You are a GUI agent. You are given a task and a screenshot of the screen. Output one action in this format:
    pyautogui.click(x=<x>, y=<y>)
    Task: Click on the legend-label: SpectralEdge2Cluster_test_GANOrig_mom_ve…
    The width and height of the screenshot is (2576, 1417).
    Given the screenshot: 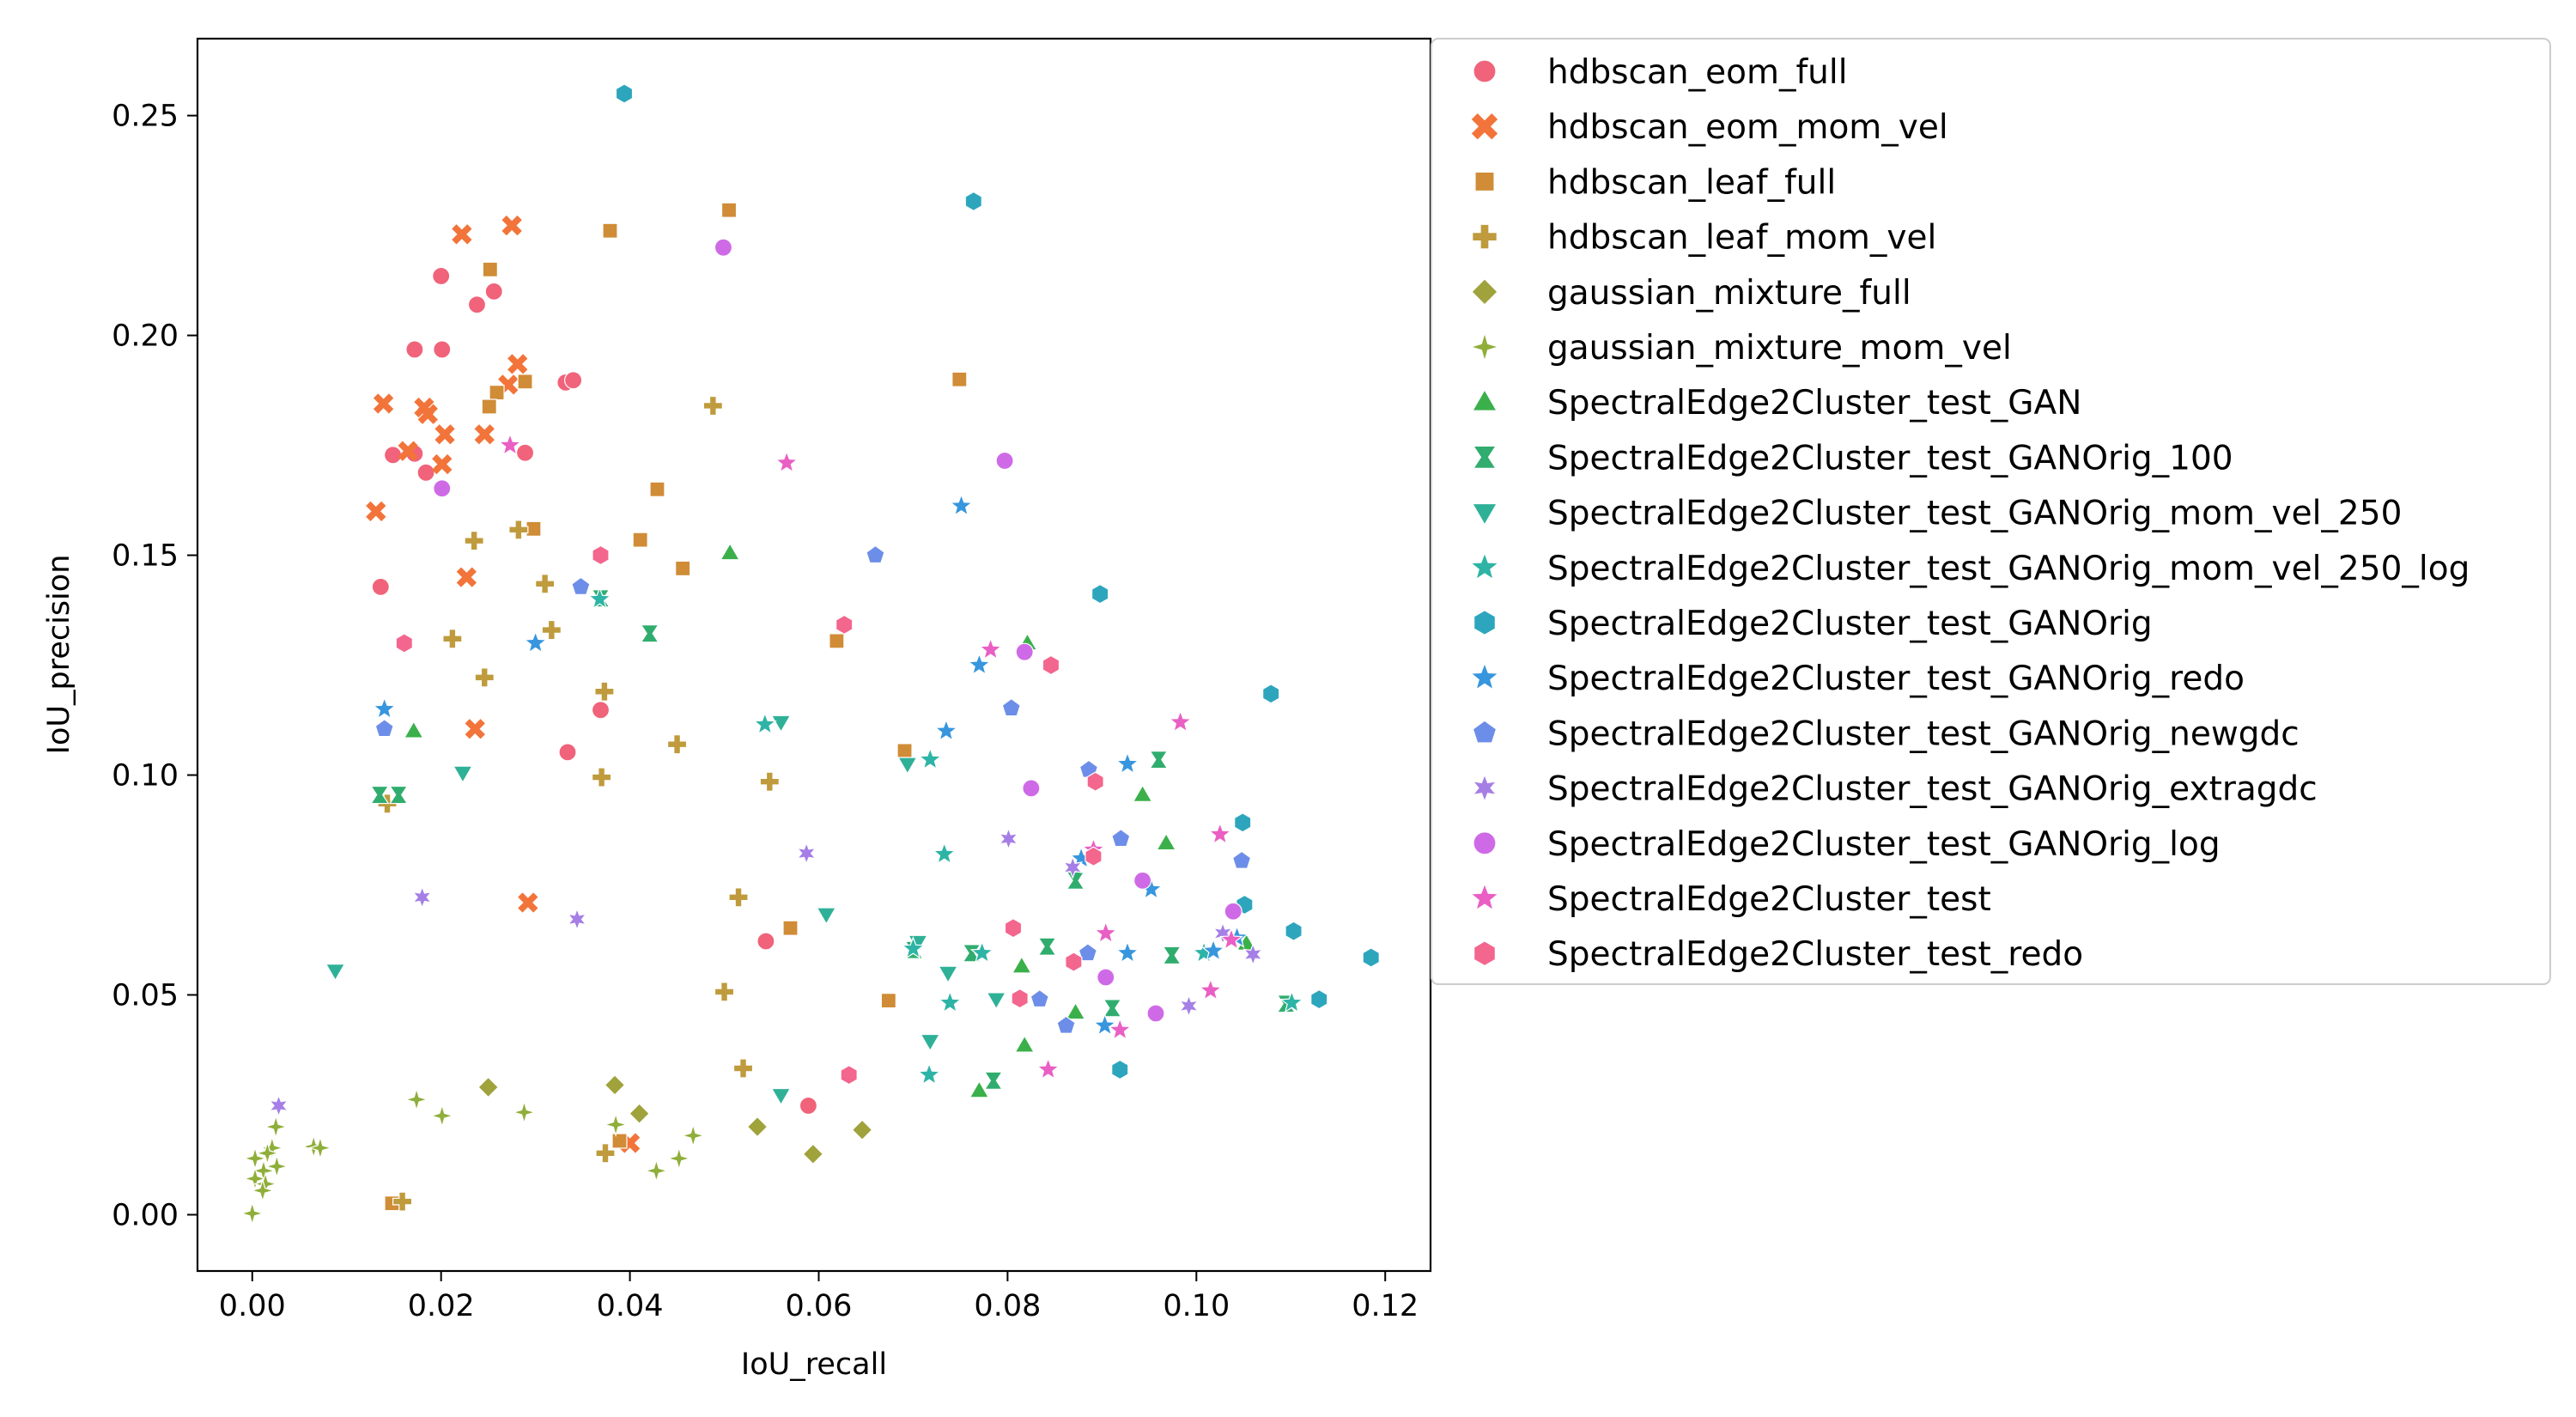 What is the action you would take?
    pyautogui.click(x=1975, y=514)
    